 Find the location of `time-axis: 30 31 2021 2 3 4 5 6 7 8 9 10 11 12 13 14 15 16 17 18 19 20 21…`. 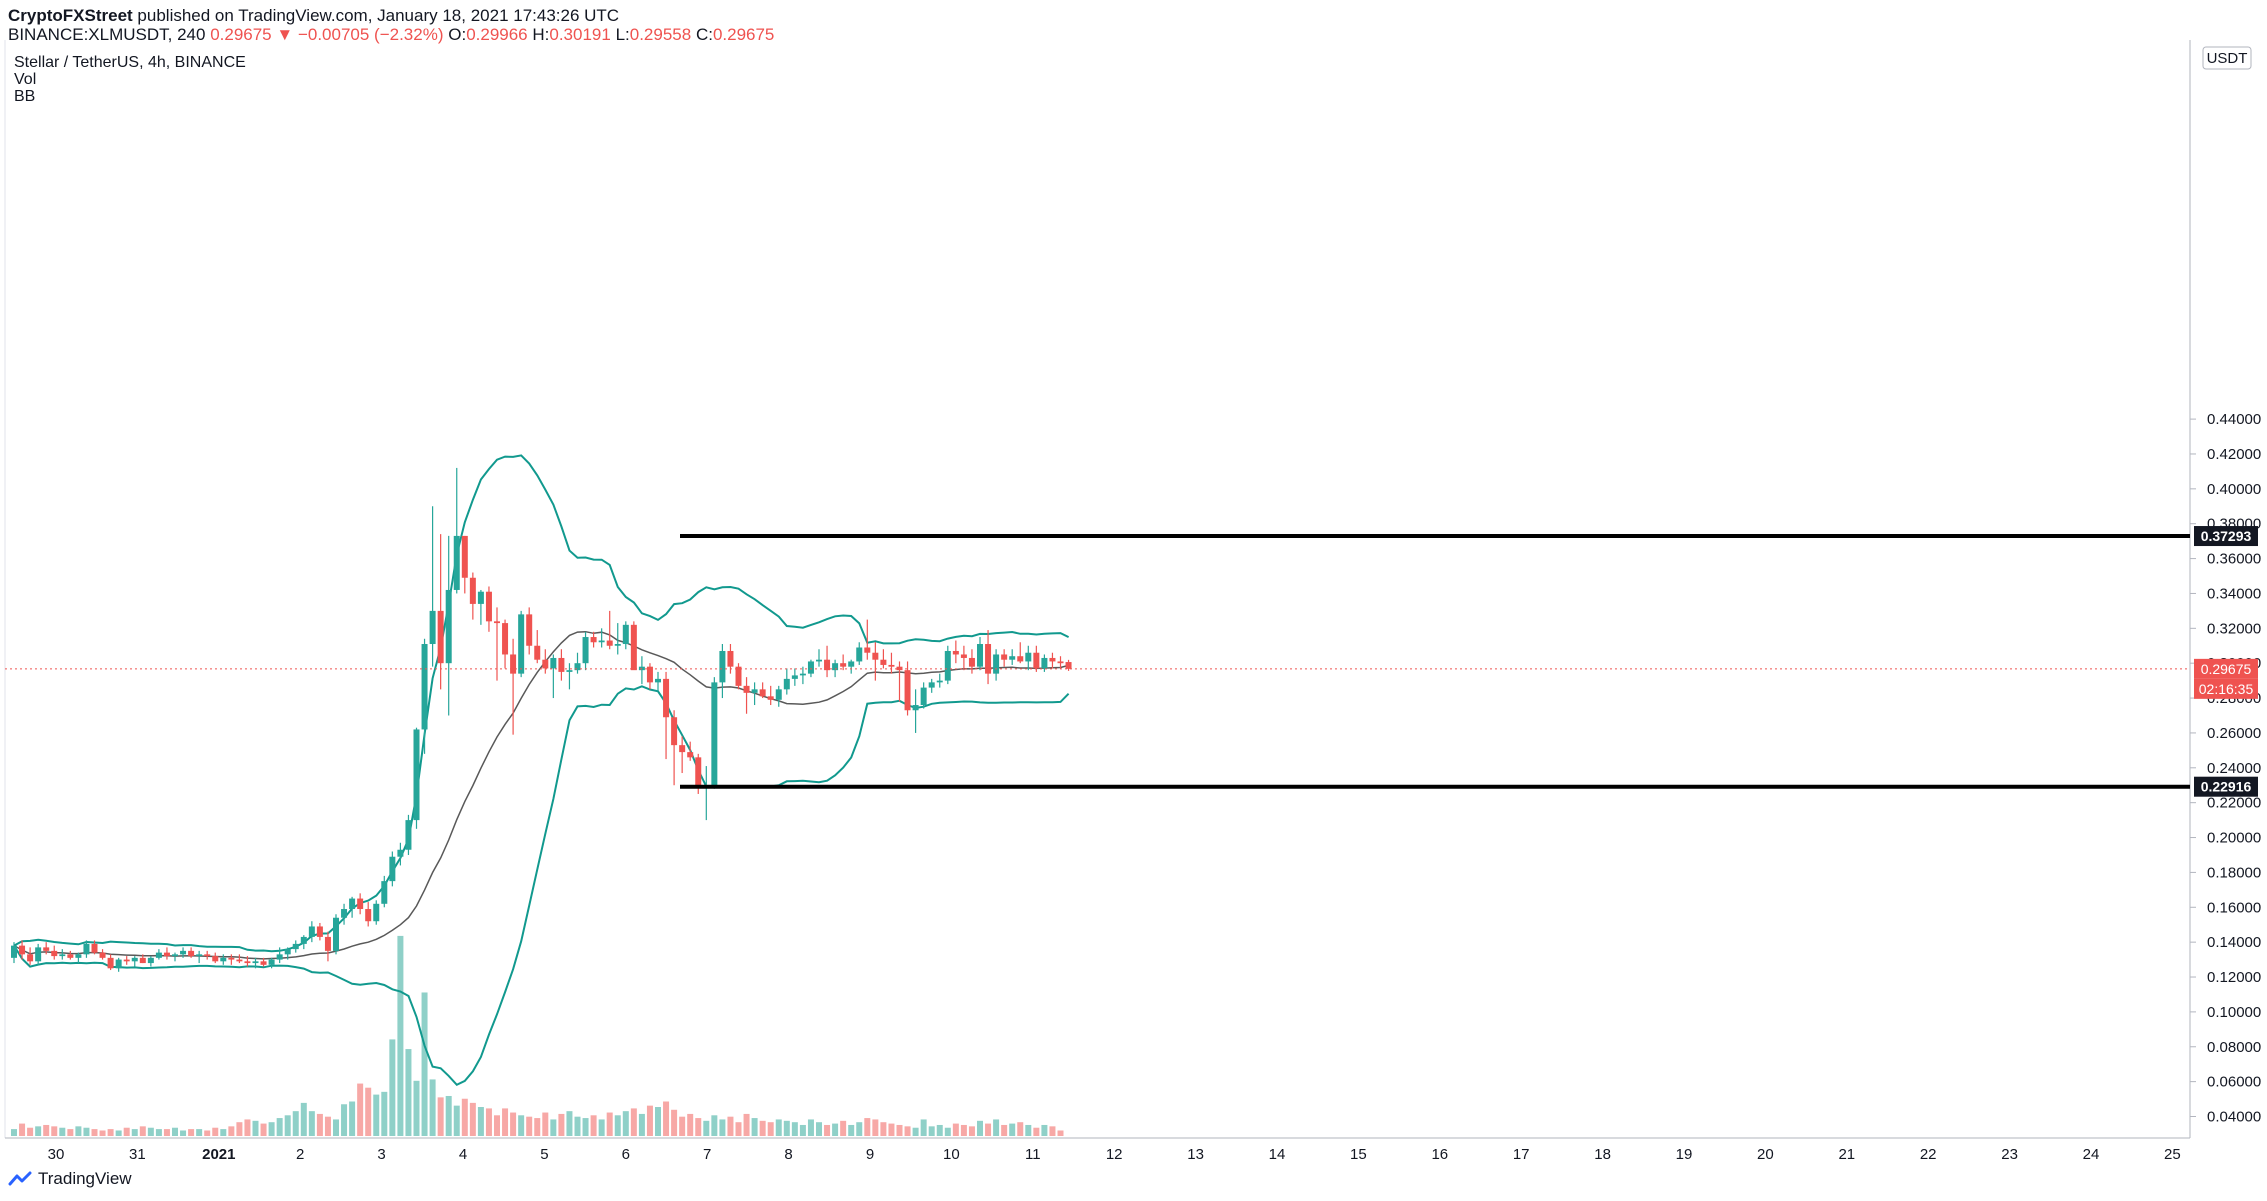

time-axis: 30 31 2021 2 3 4 5 6 7 8 9 10 11 12 13 14 15 16 17 18 19 20 21… is located at coordinates (1114, 1154).